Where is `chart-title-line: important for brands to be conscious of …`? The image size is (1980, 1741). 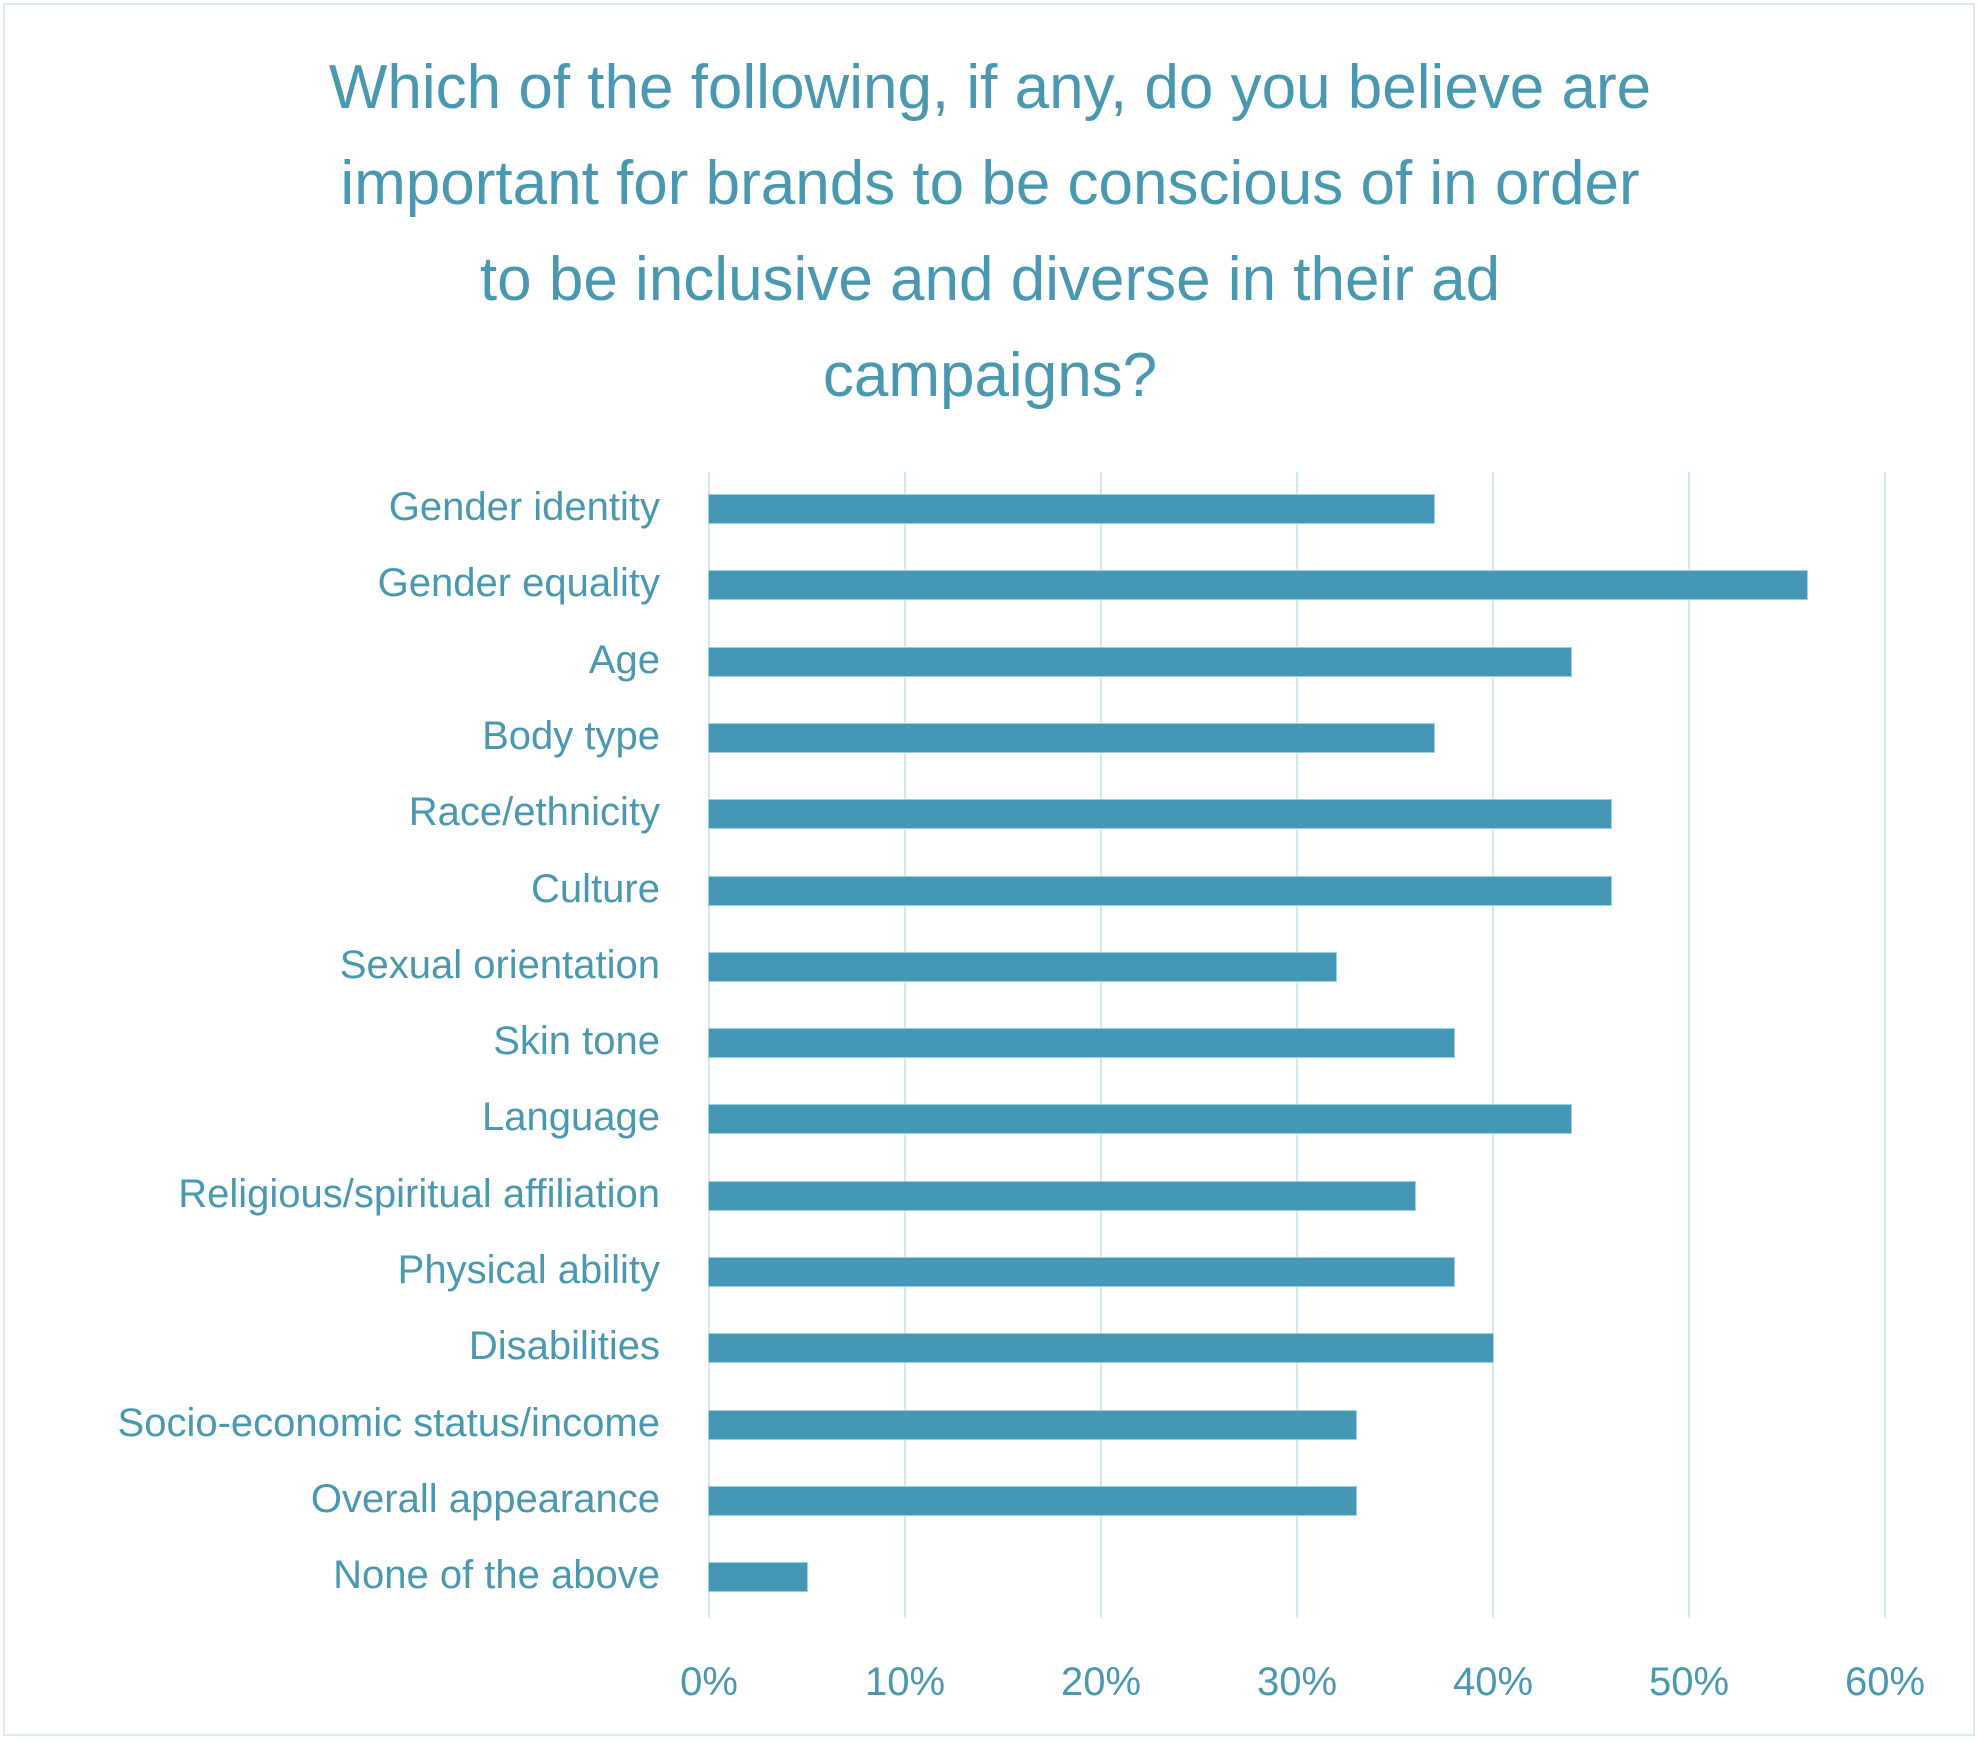
chart-title-line: important for brands to be conscious of … is located at coordinates (990, 183).